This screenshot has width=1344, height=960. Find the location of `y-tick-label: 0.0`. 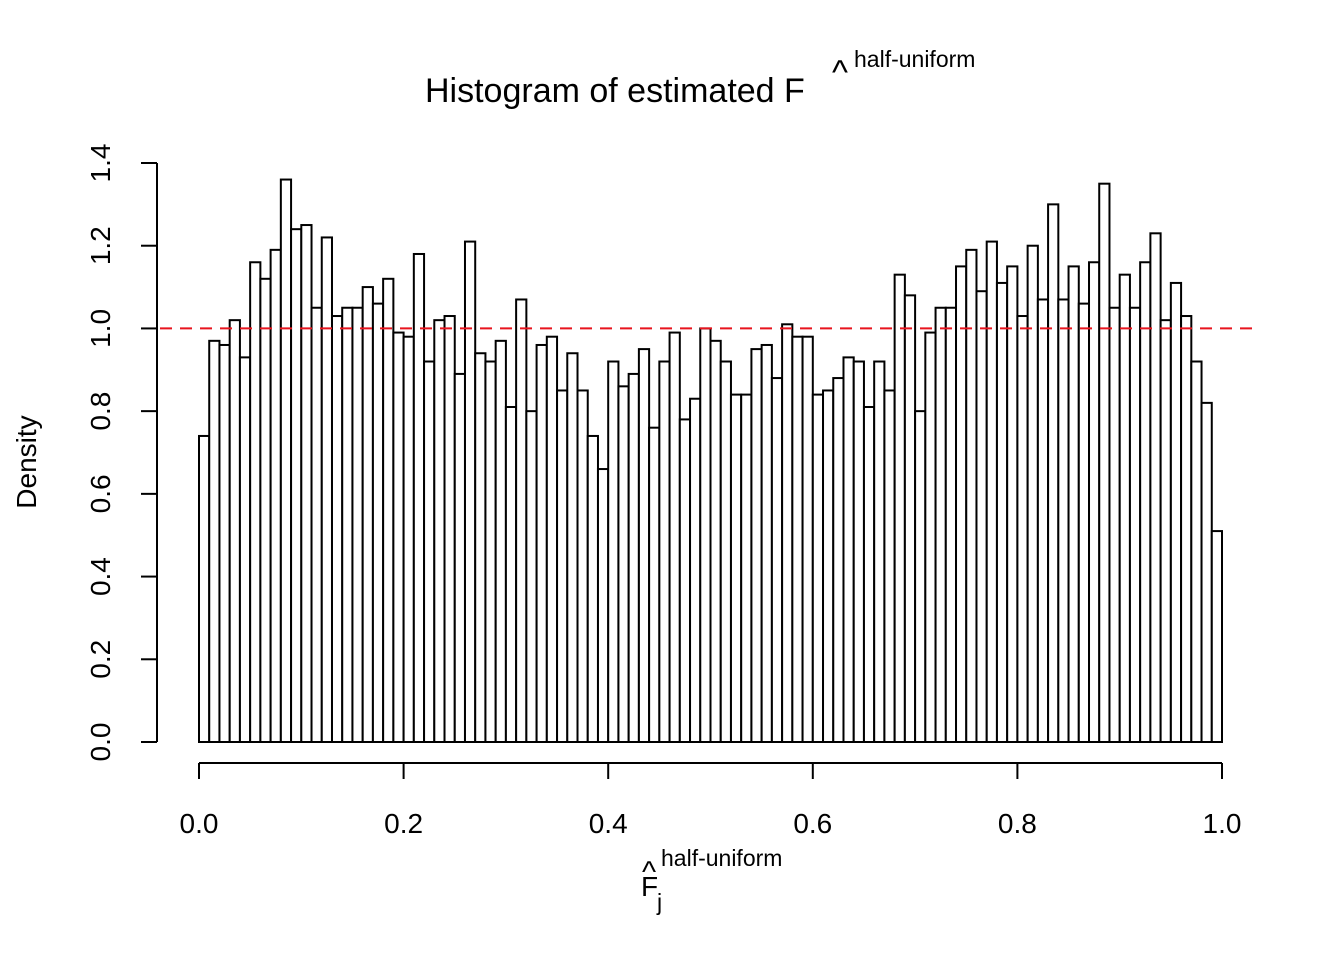

y-tick-label: 0.0 is located at coordinates (100, 742).